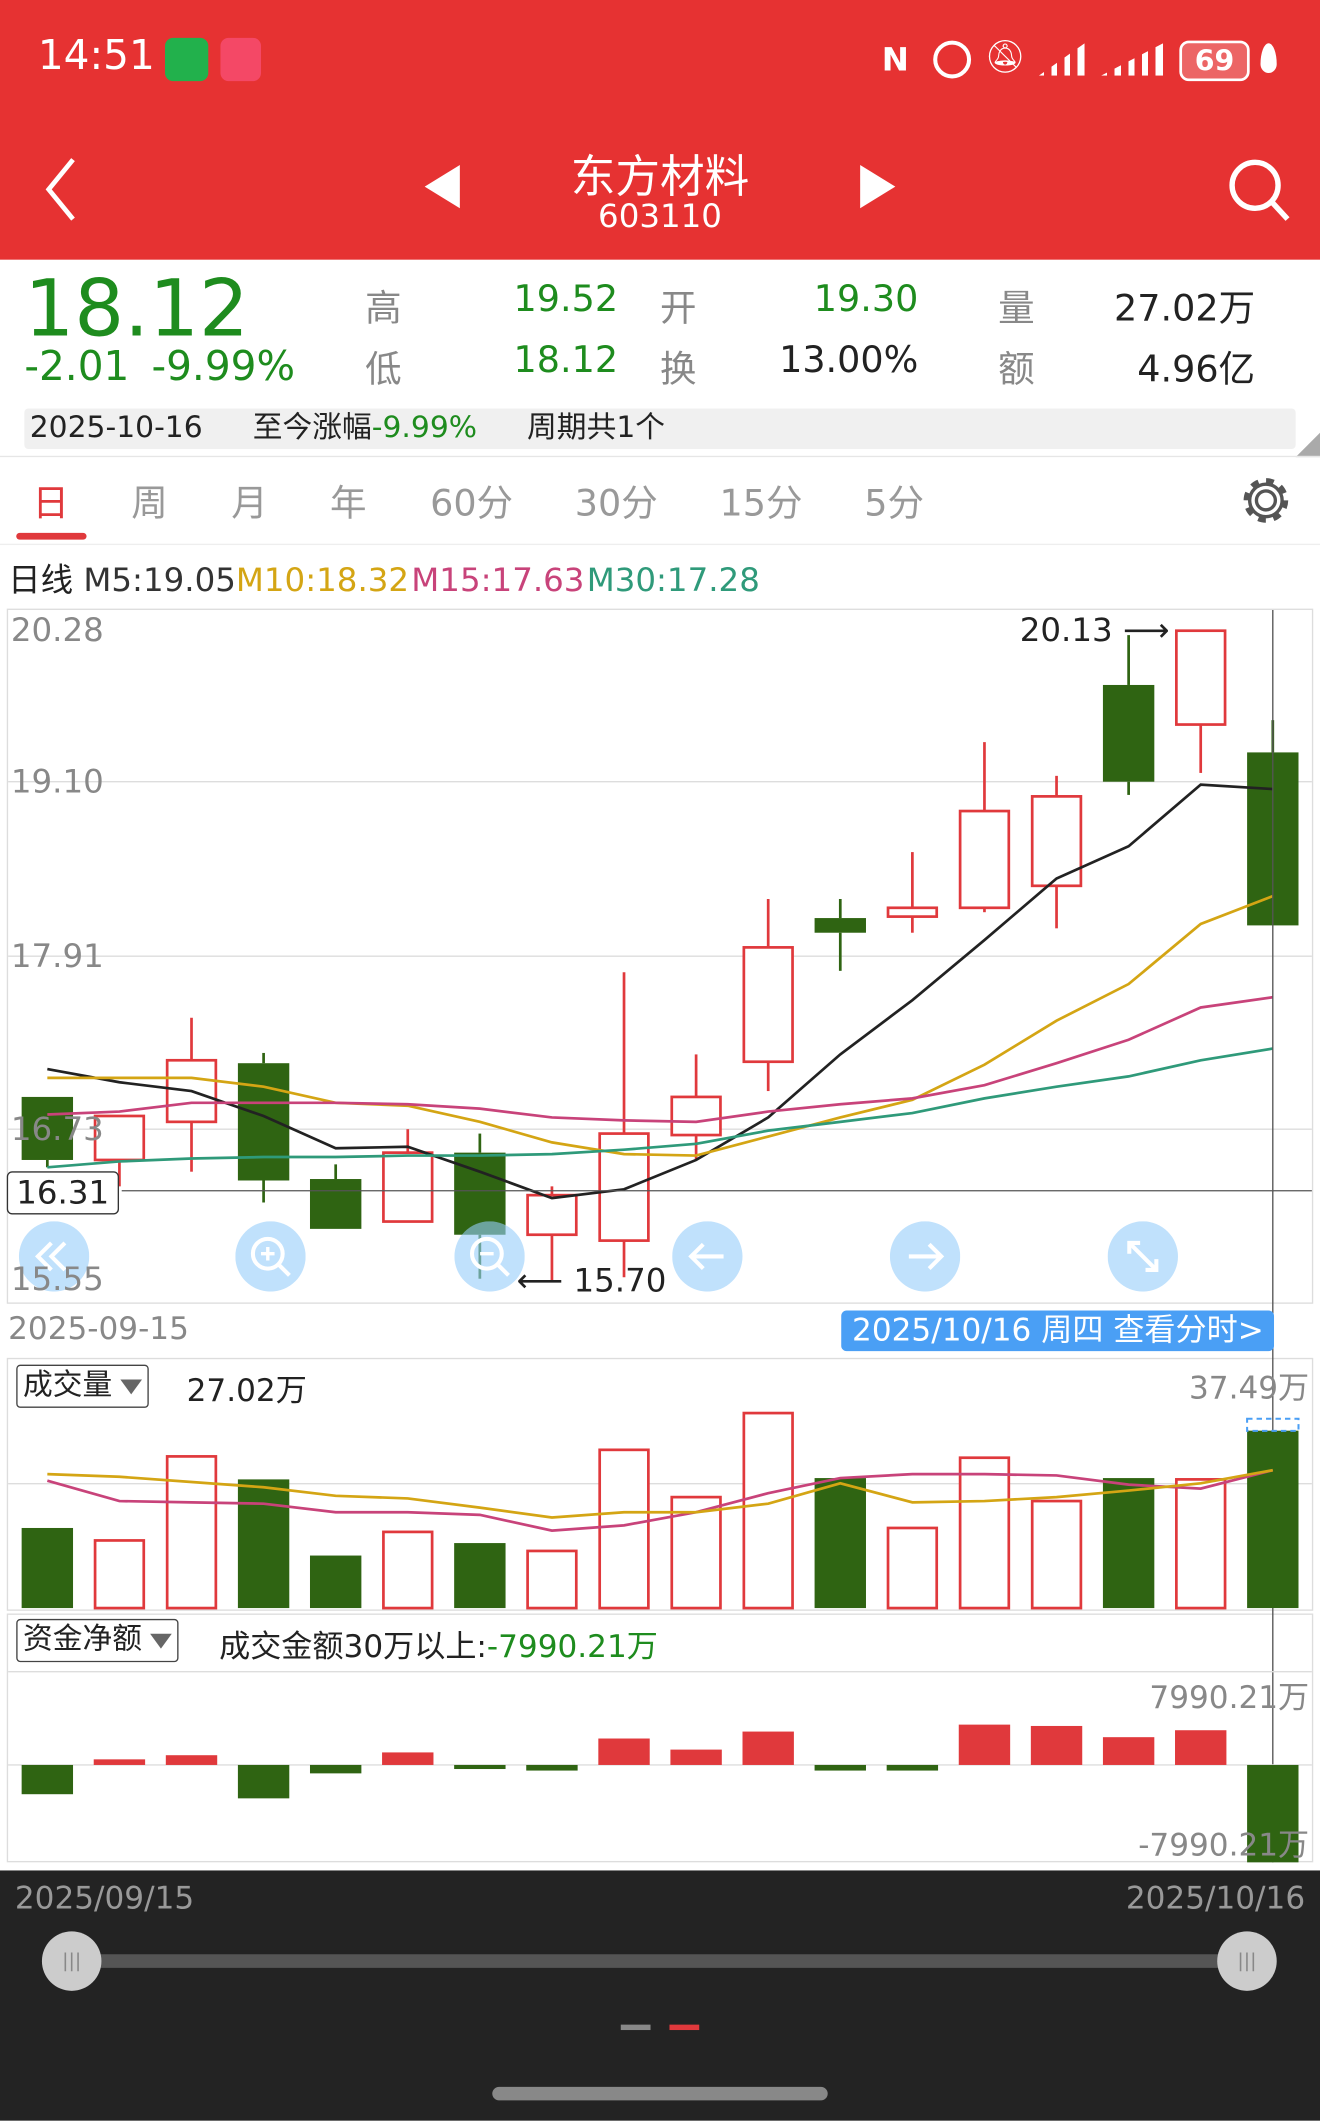 Image resolution: width=1320 pixels, height=2121 pixels. I want to click on y-tick-label: 17.91, so click(57, 956).